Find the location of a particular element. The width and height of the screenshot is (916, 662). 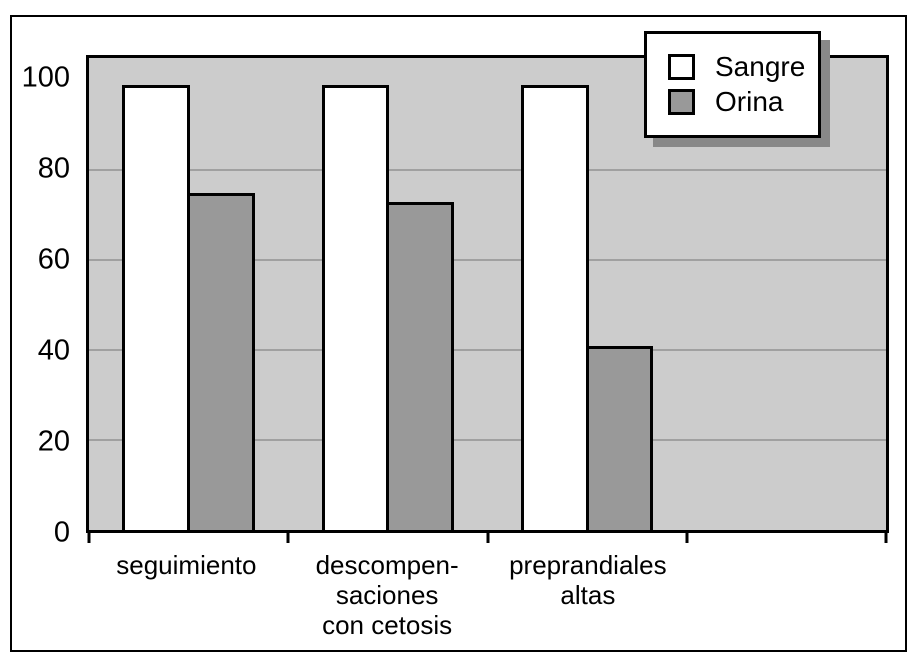

legend-item: Orina is located at coordinates (743, 102).